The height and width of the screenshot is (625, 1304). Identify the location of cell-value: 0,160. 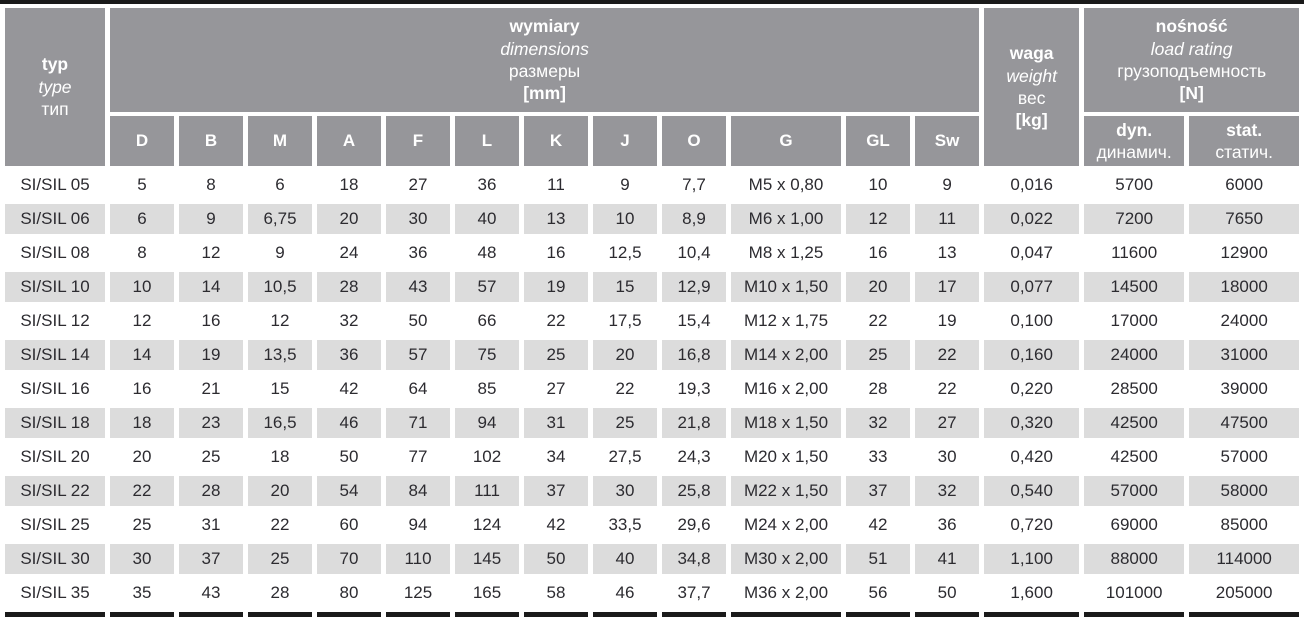
(1032, 355).